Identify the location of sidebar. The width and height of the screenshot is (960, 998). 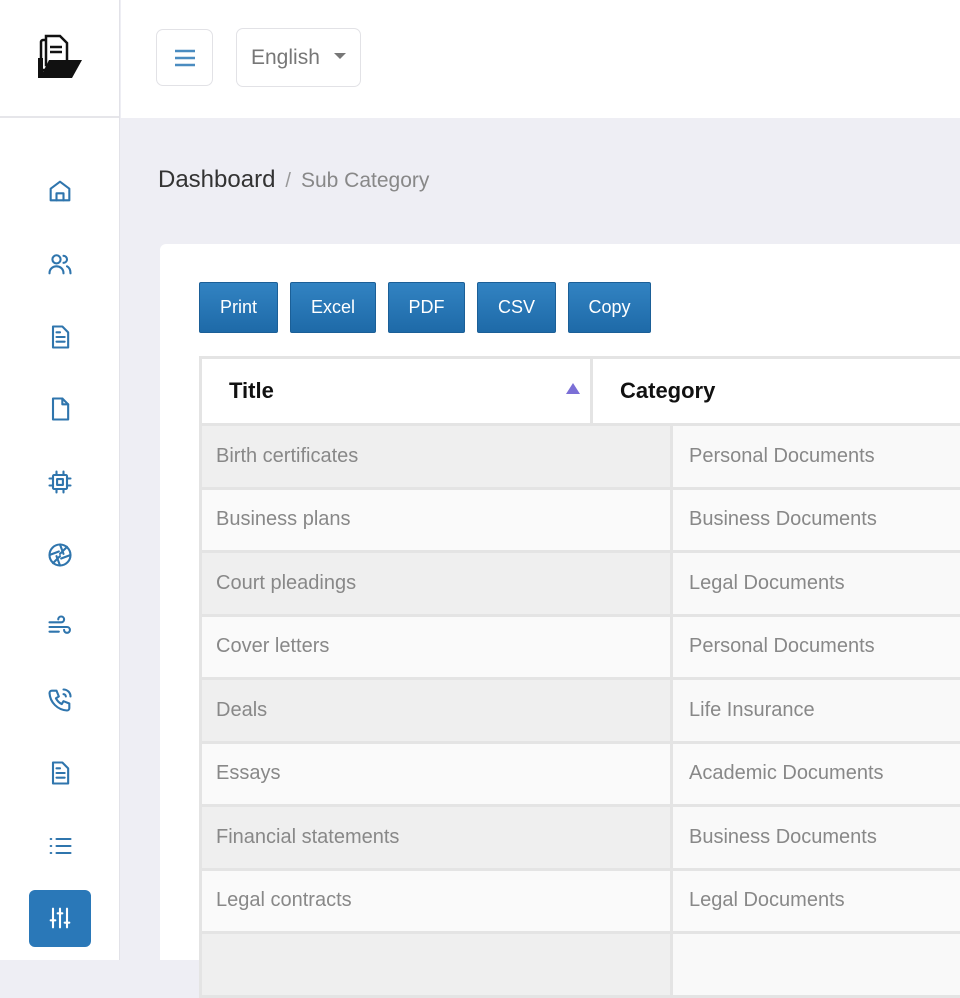
(60, 480).